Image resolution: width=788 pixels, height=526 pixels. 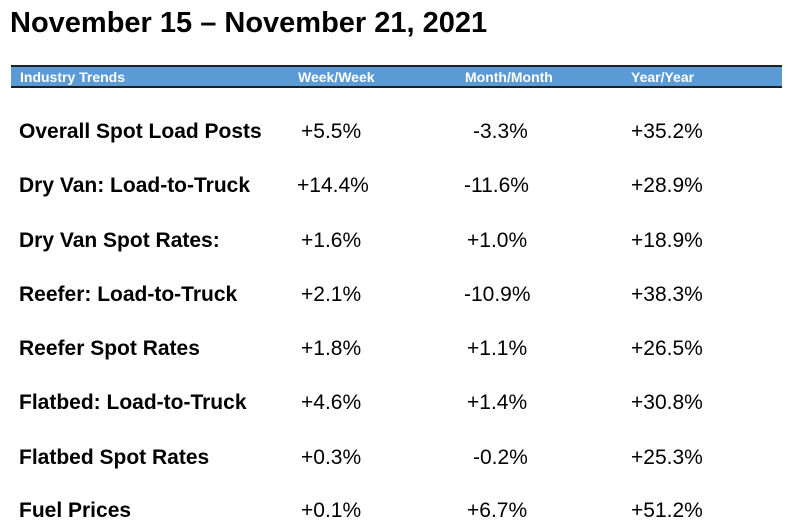 What do you see at coordinates (331, 348) in the screenshot?
I see `week-value: +1.8%` at bounding box center [331, 348].